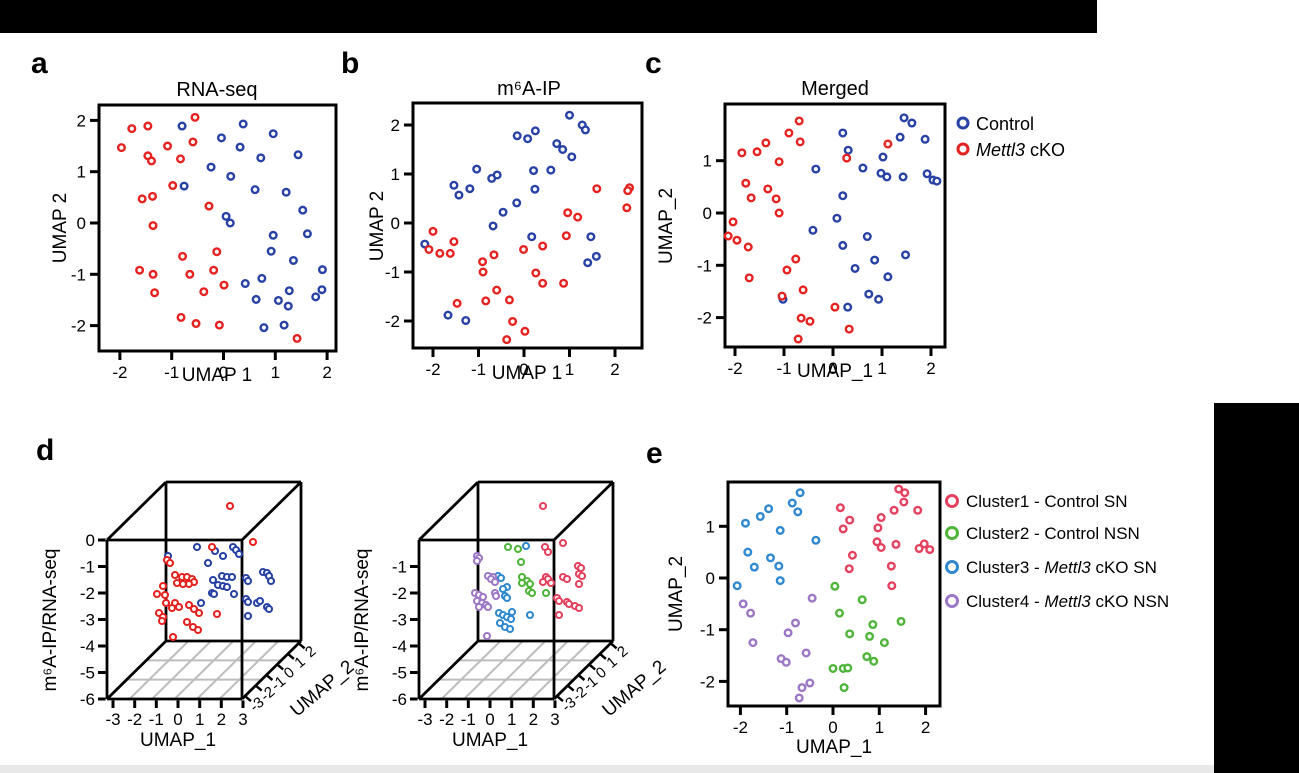 The height and width of the screenshot is (773, 1299). What do you see at coordinates (1020, 150) in the screenshot?
I see `legend-label-mettl3-cko: Mettl3 cKO` at bounding box center [1020, 150].